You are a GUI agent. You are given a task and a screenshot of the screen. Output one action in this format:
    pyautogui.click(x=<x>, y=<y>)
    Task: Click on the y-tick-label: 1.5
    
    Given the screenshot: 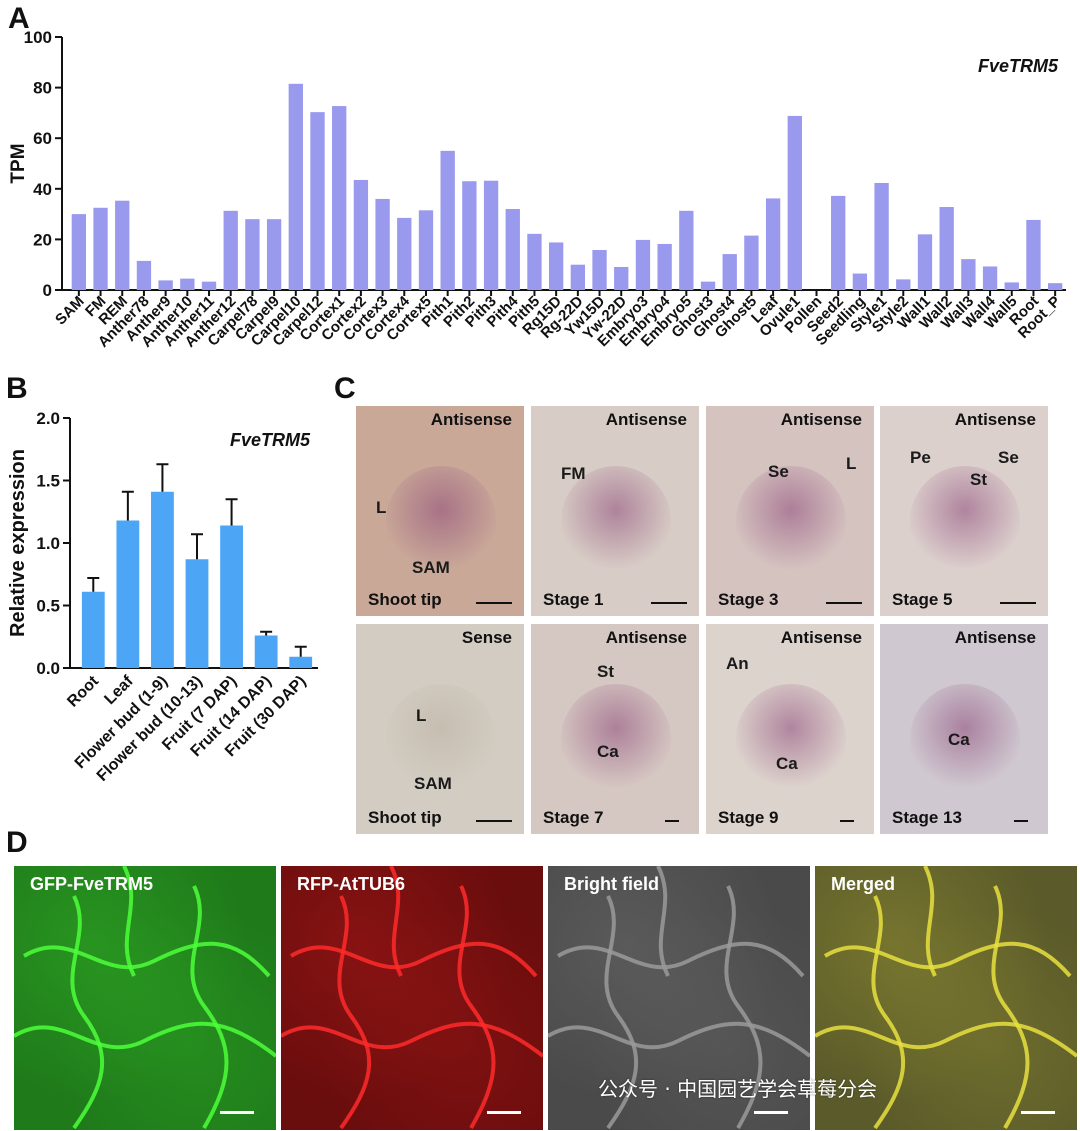 What is the action you would take?
    pyautogui.click(x=48, y=481)
    